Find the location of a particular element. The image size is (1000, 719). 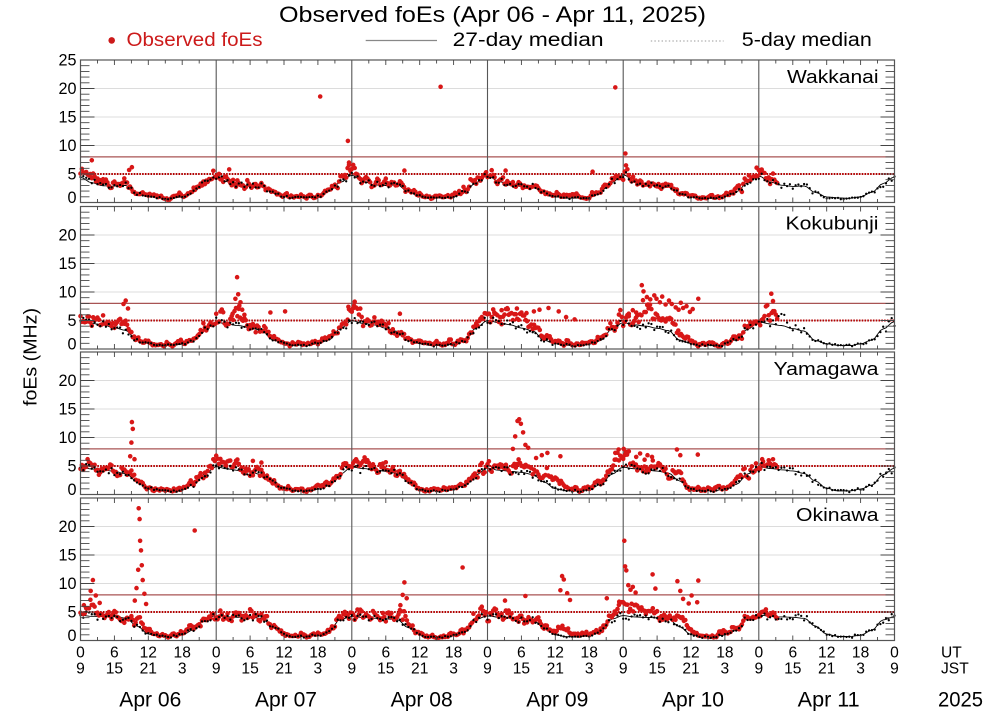

svg-text: UT is located at coordinates (951, 653).